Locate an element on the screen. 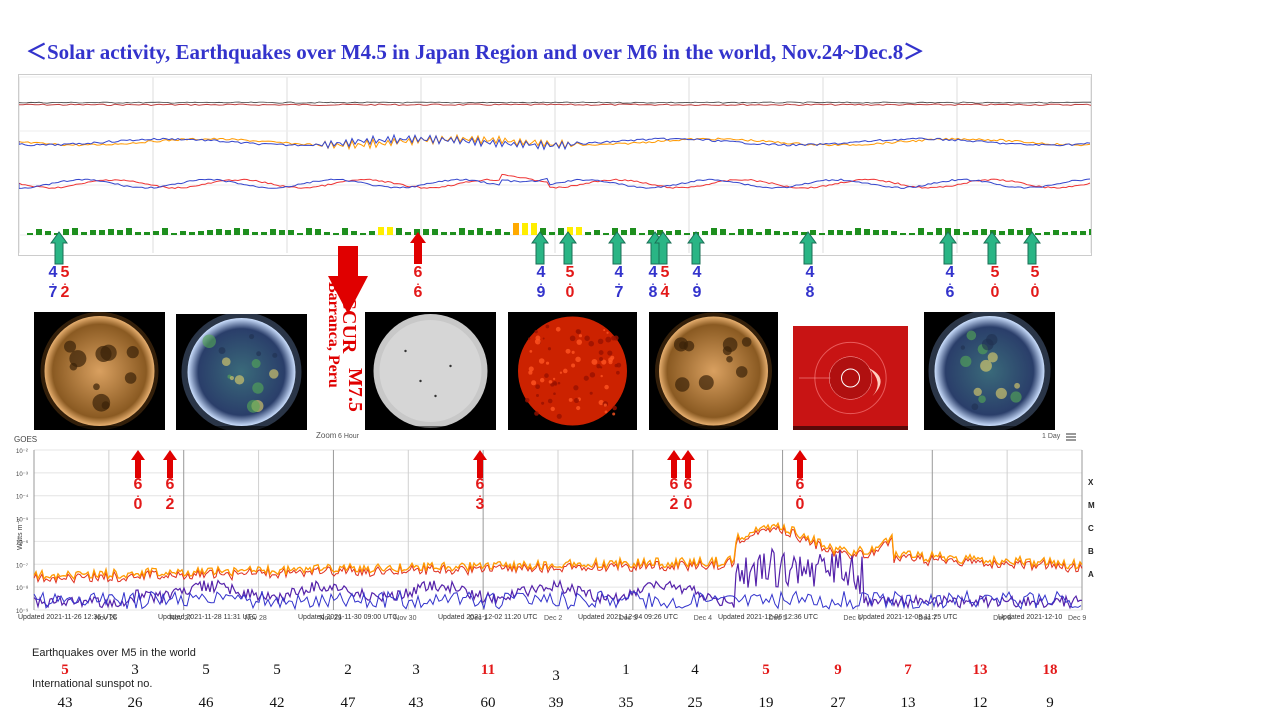  world-quake-arrow is located at coordinates (480, 464).